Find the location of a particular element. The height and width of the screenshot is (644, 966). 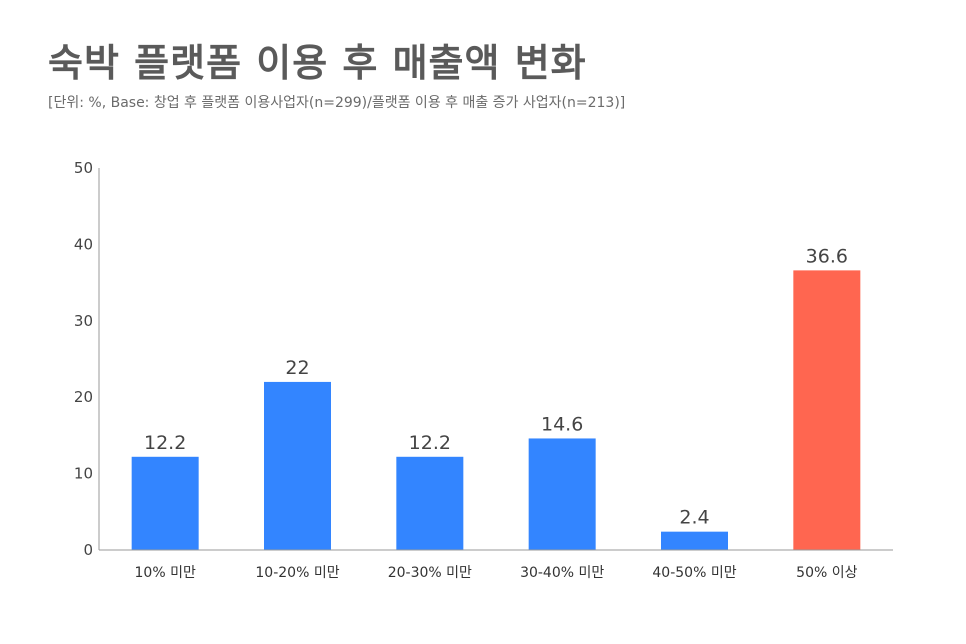

chart-title: 숙박 플랫폼 이용 후 매출액 변화 is located at coordinates (317, 63).